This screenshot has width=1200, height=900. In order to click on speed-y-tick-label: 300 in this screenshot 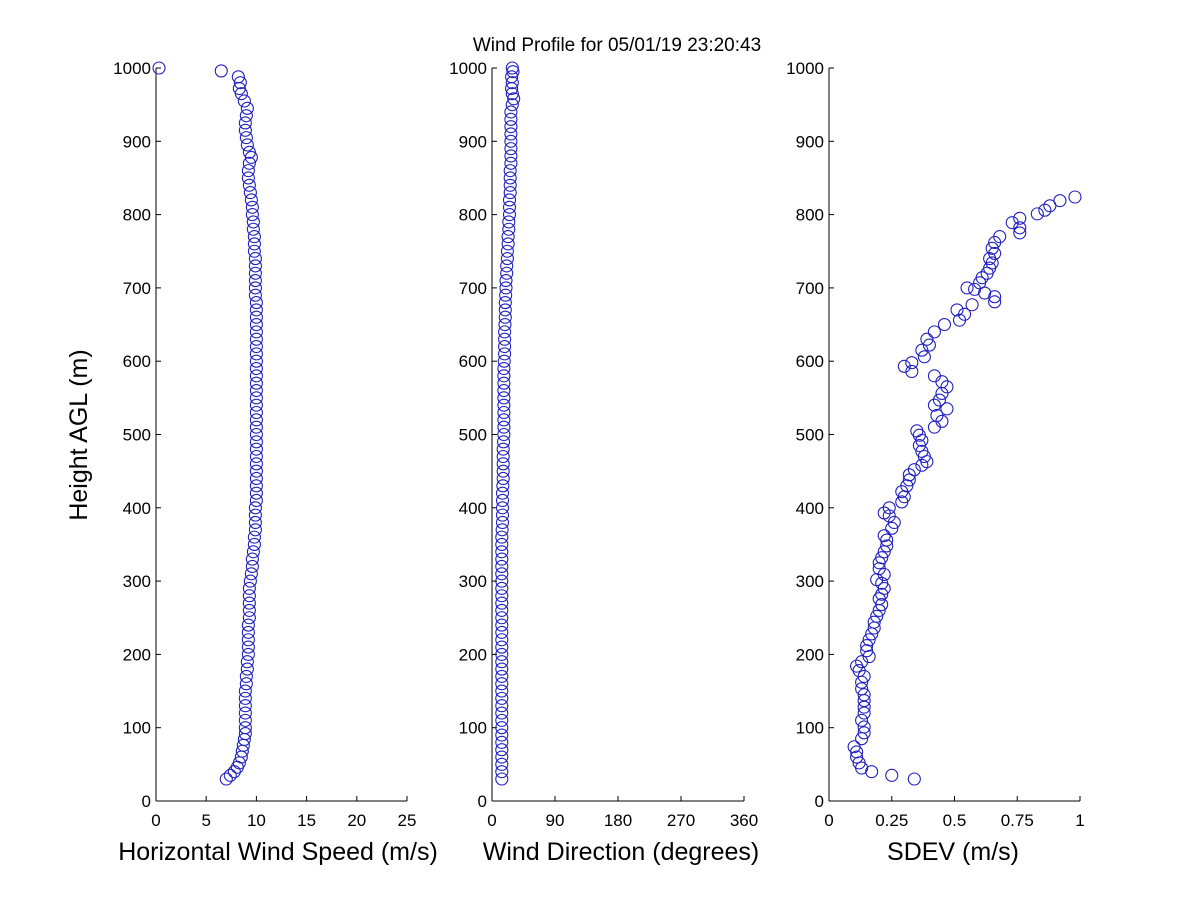, I will do `click(137, 581)`.